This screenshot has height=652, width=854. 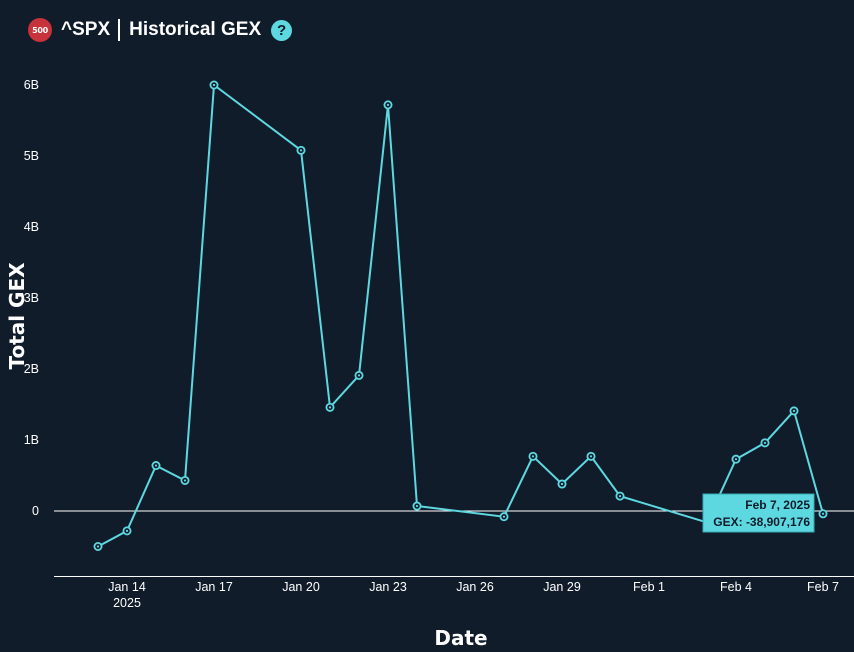 I want to click on x-tick-label: Feb 1, so click(x=649, y=587).